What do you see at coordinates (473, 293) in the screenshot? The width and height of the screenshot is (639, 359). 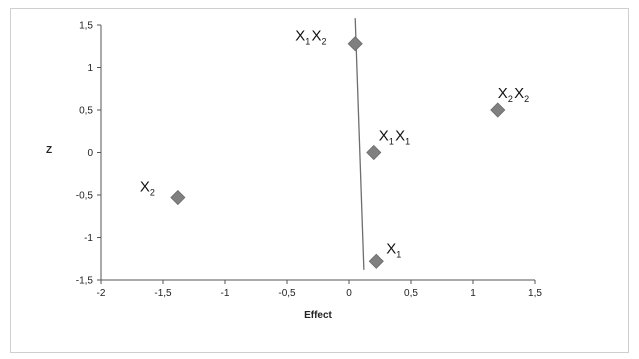 I see `x-tick-label: 1` at bounding box center [473, 293].